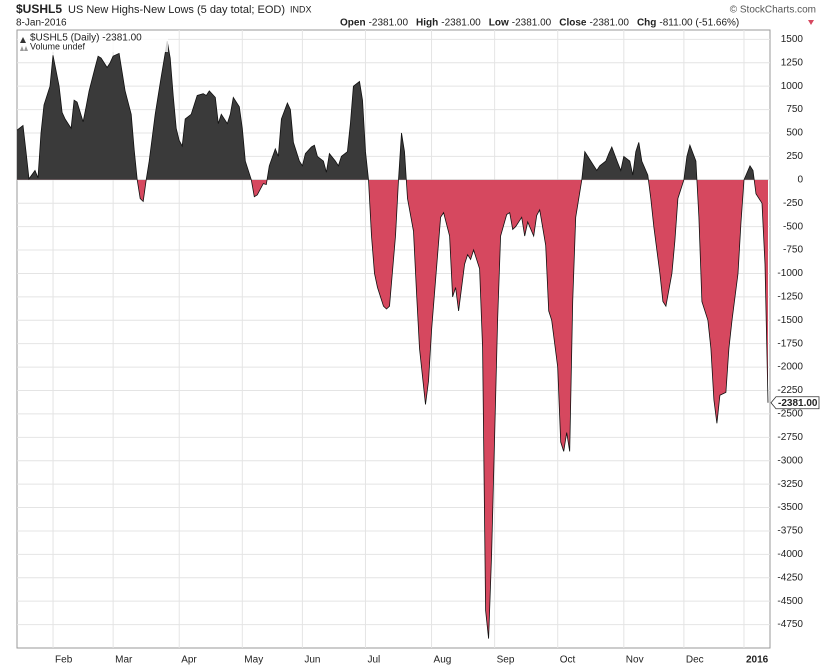 The image size is (820, 668). Describe the element at coordinates (790, 390) in the screenshot. I see `y-tick-label: -2250` at that location.